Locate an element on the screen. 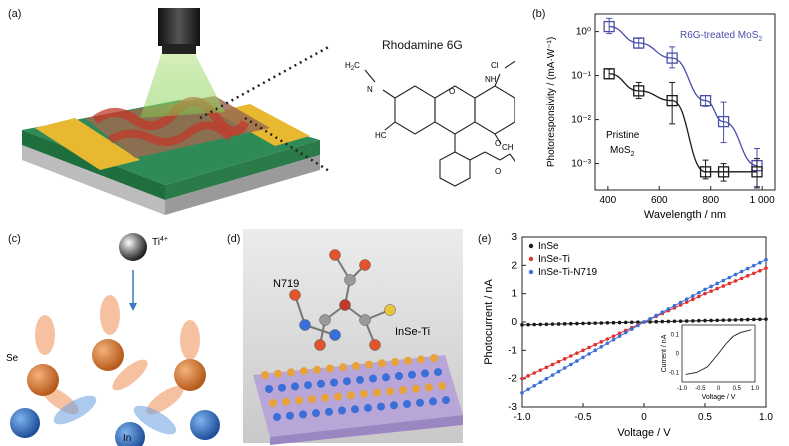 The height and width of the screenshot is (446, 789). n719-label: N719 is located at coordinates (286, 284).